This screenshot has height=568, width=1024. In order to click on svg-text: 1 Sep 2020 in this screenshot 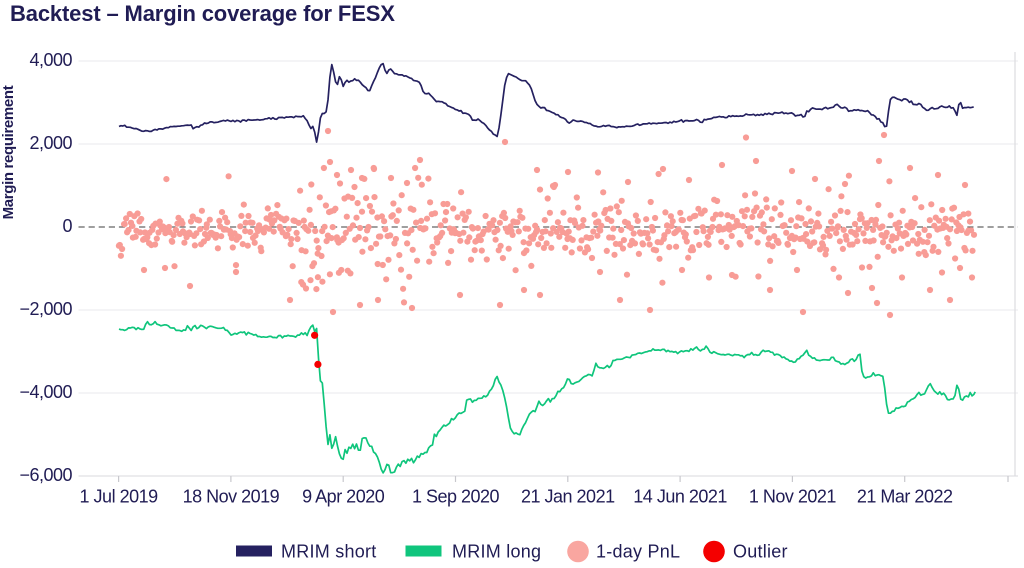, I will do `click(456, 497)`.